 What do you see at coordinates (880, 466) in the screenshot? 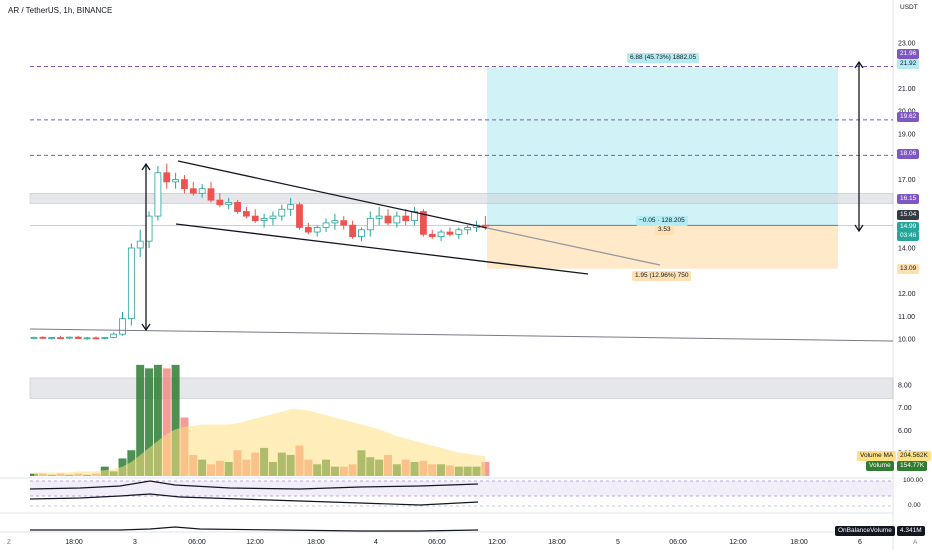
I see `volume-legend: Volume` at bounding box center [880, 466].